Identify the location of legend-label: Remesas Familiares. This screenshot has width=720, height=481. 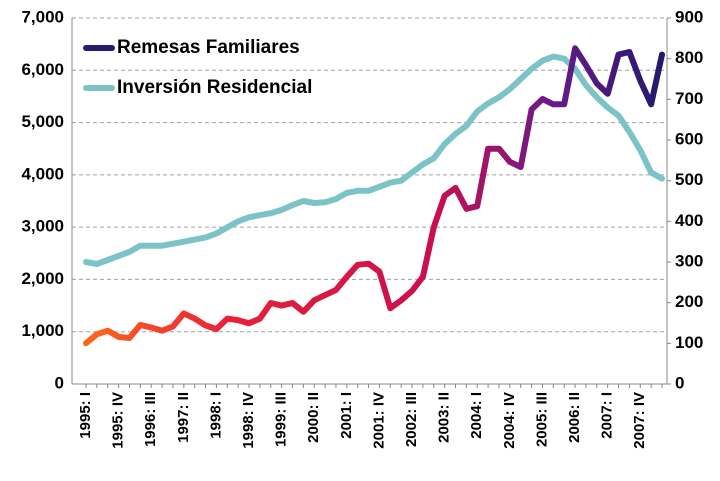
(208, 47).